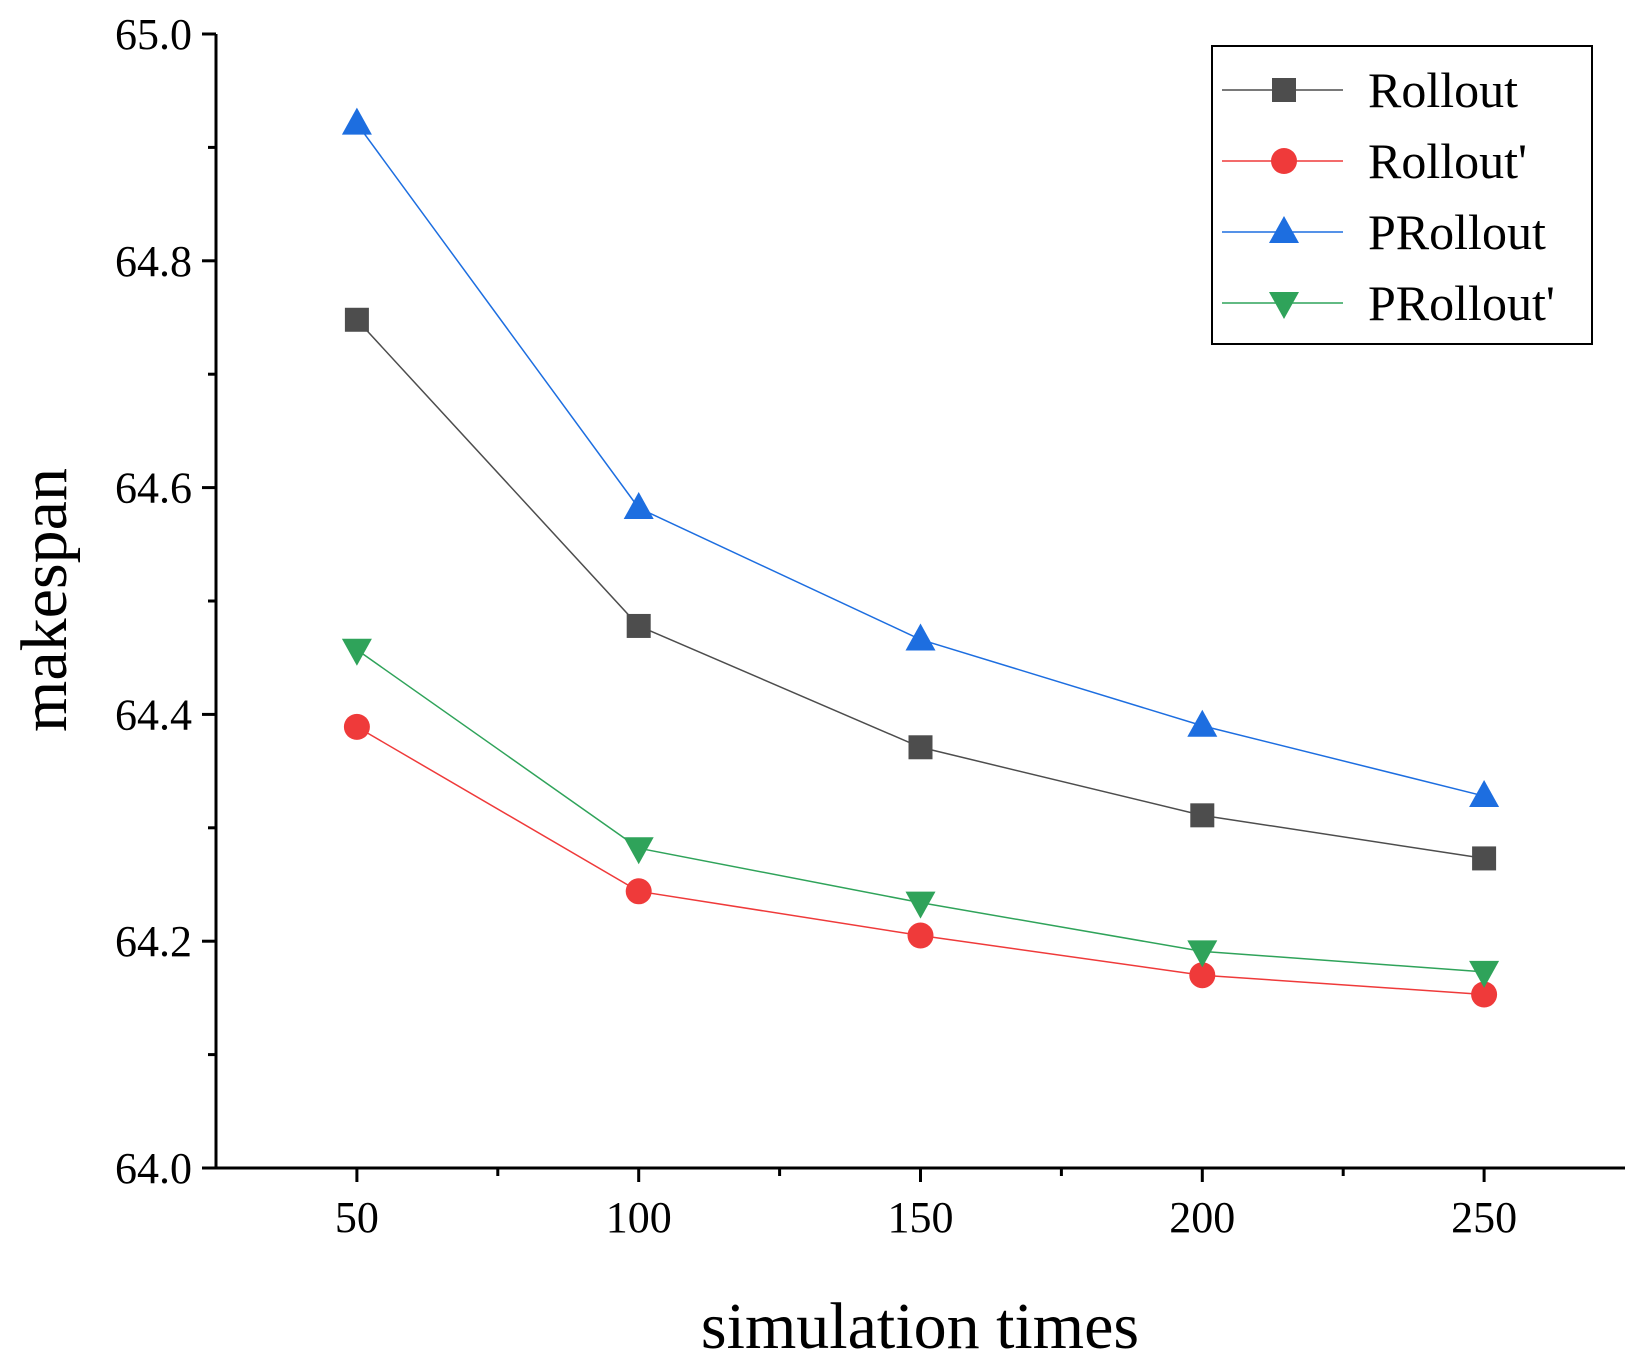 The height and width of the screenshot is (1360, 1643). What do you see at coordinates (920, 861) in the screenshot?
I see `series-line` at bounding box center [920, 861].